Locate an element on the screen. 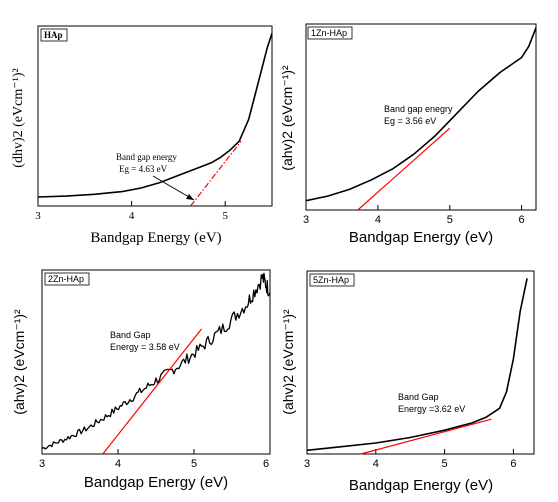  tag-box: 5Zn-HAp is located at coordinates (332, 280).